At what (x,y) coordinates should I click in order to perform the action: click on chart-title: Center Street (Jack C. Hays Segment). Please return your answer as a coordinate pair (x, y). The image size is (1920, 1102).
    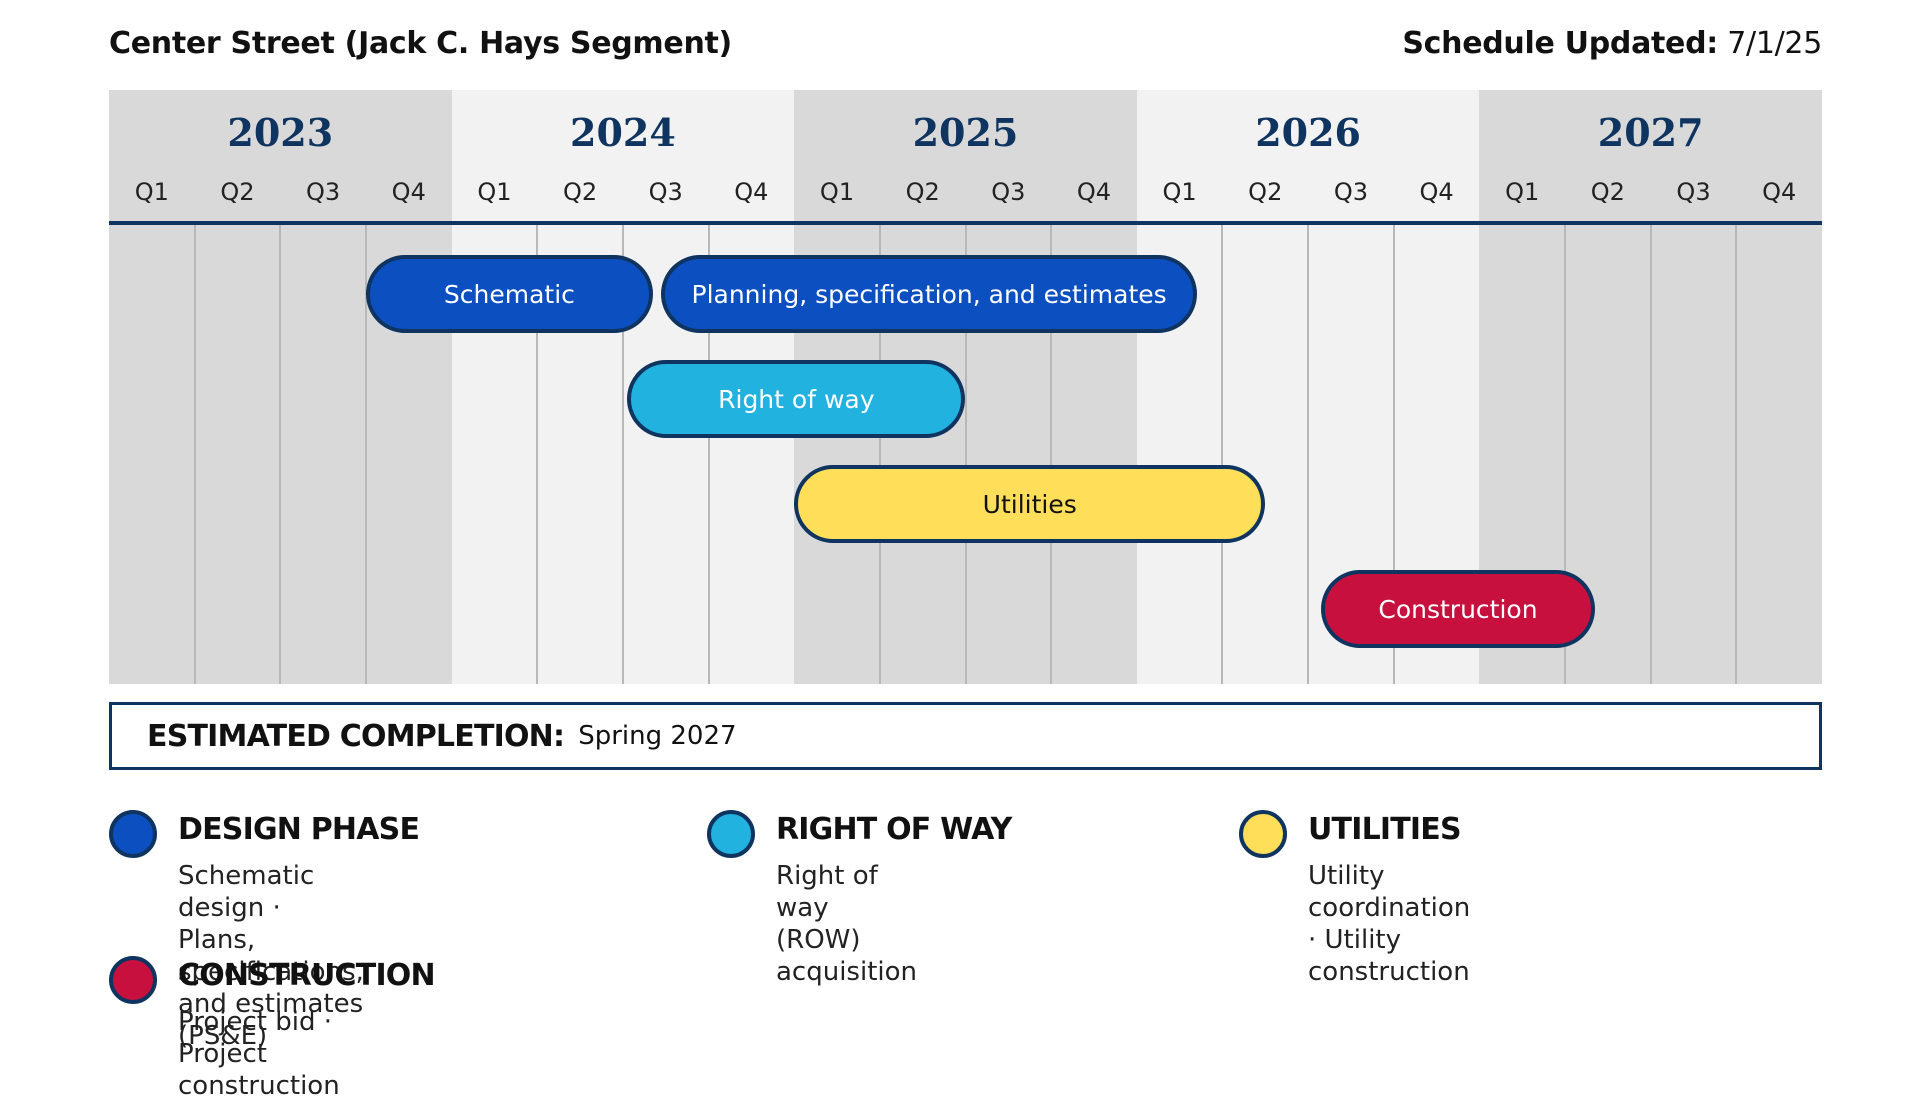
    Looking at the image, I should click on (420, 43).